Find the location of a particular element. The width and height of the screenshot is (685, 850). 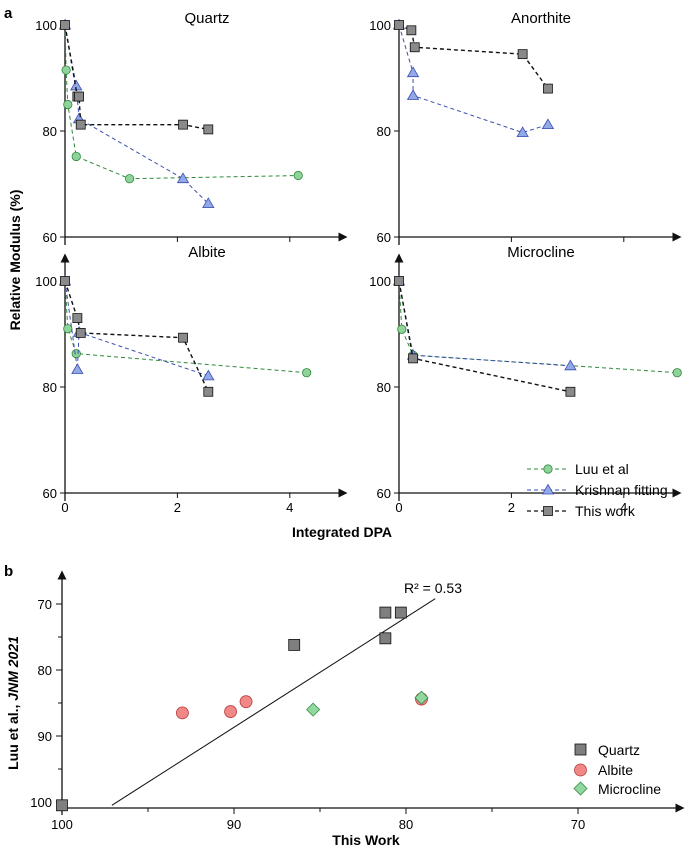

legend-luu-label: Luu et al is located at coordinates (602, 469).